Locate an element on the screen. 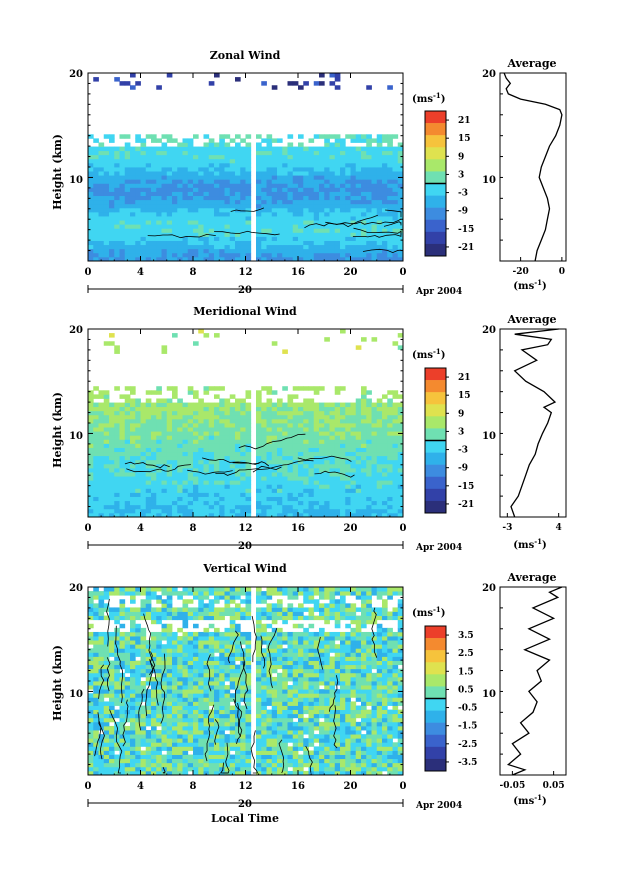  colorbar-tick-label: -15 is located at coordinates (466, 230).